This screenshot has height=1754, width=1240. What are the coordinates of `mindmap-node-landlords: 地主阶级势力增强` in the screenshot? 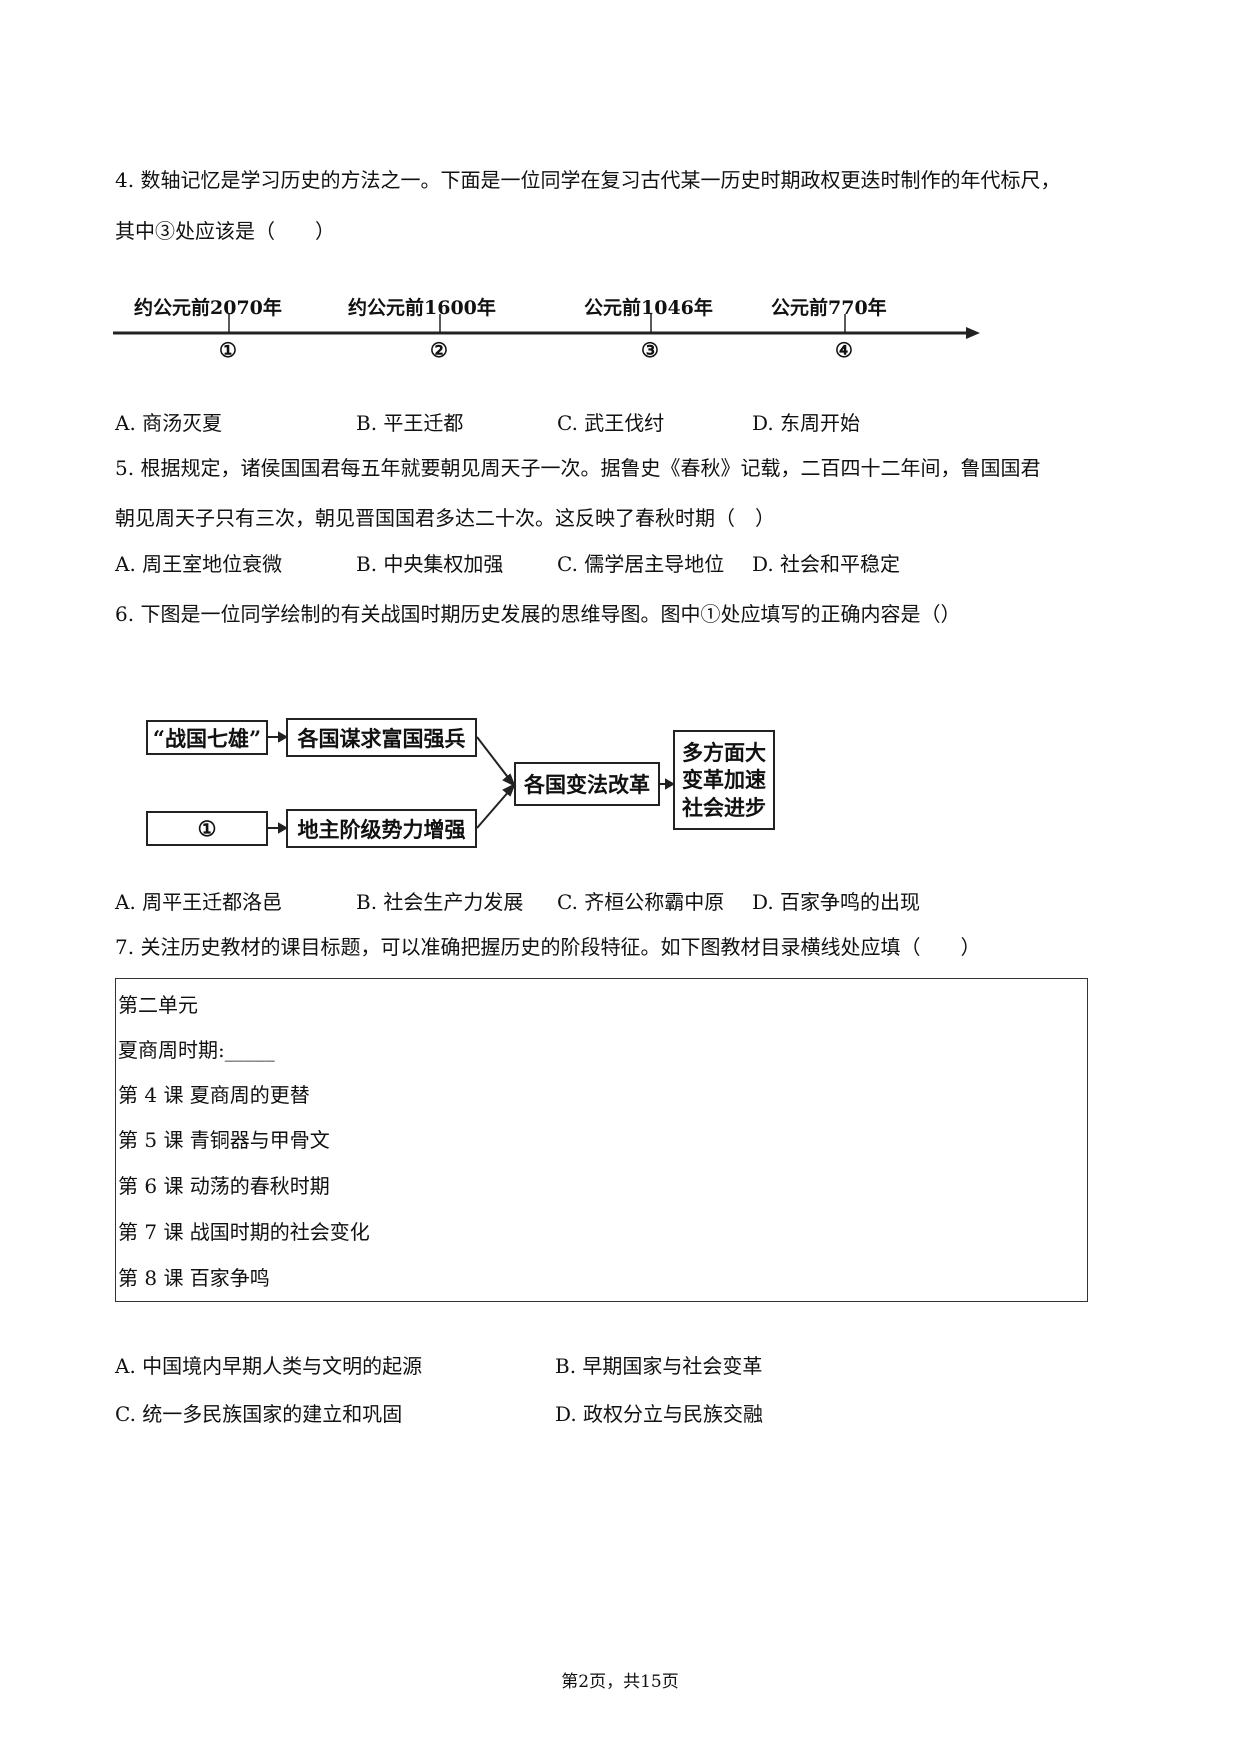 It's located at (381, 828).